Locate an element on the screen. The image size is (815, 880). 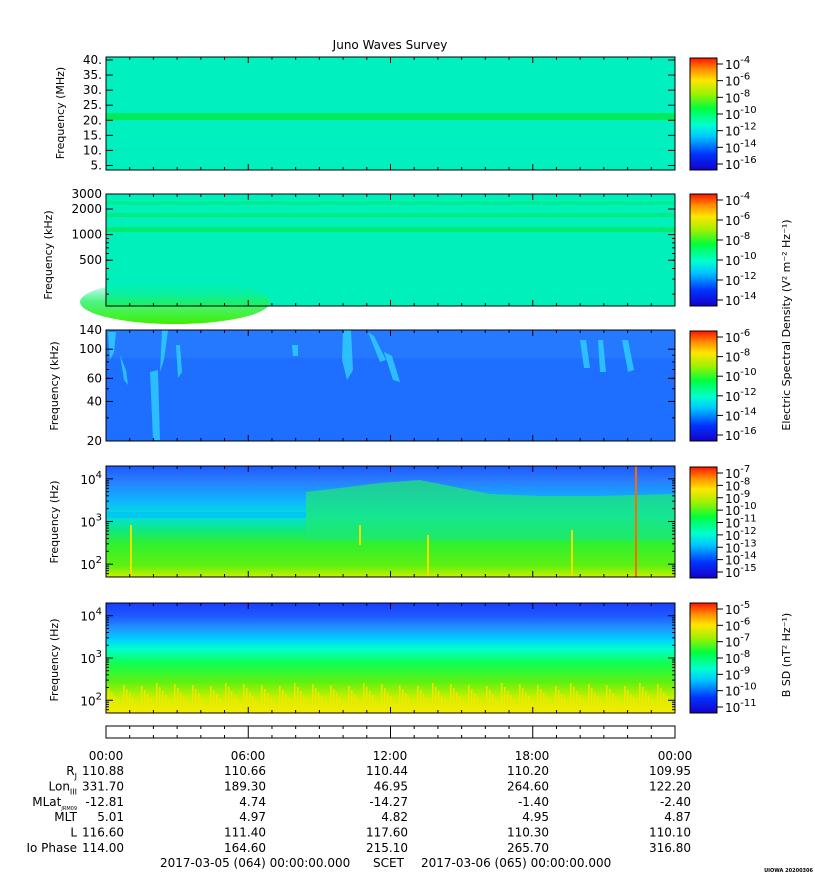
ephemeris-value: 4.82 is located at coordinates (394, 817).